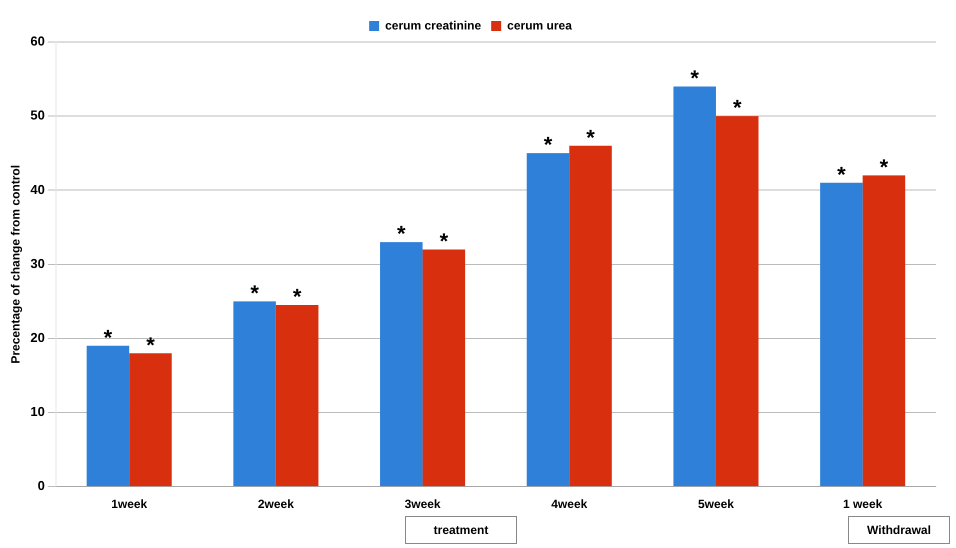  What do you see at coordinates (899, 530) in the screenshot?
I see `text: Withdrawal` at bounding box center [899, 530].